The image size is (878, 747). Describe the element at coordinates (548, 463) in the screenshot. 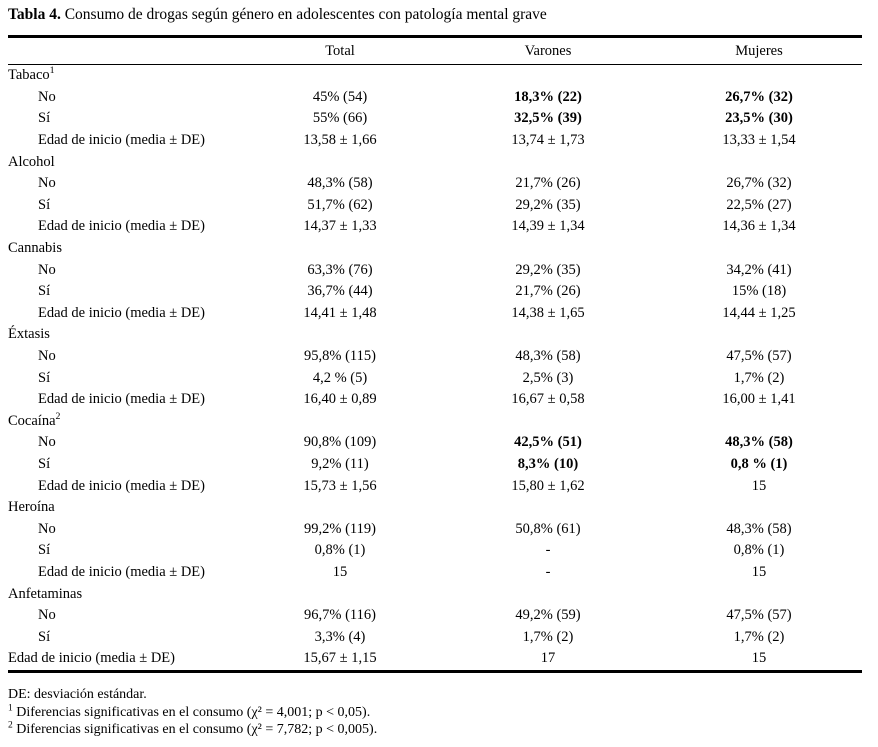

I see `value-cell: 8,3% (10)` at that location.